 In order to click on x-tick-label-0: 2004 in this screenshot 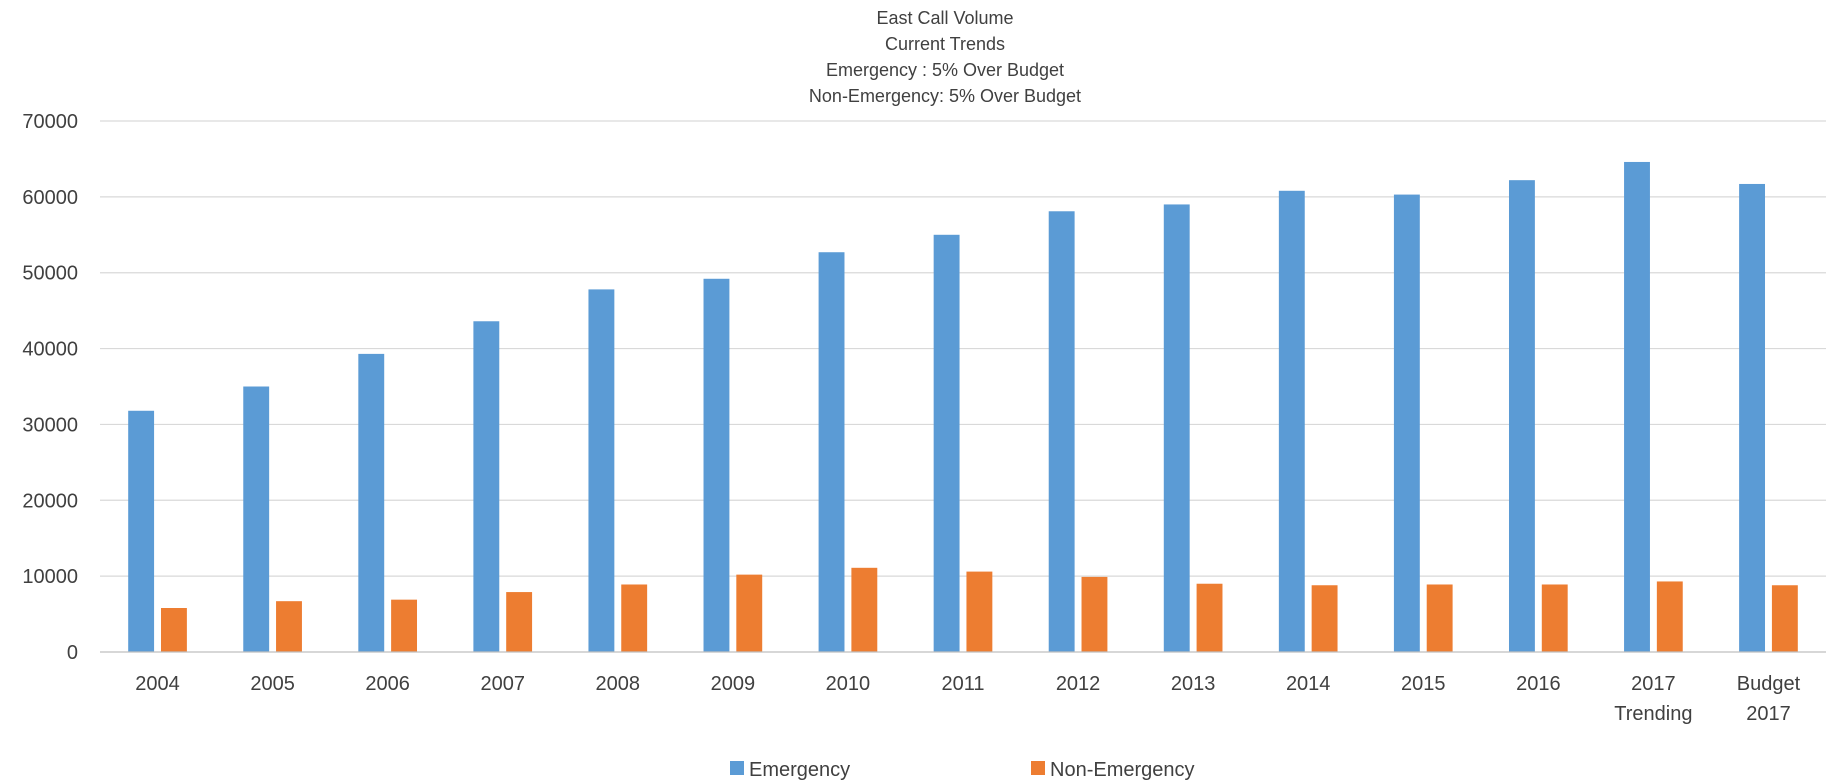, I will do `click(157, 684)`.